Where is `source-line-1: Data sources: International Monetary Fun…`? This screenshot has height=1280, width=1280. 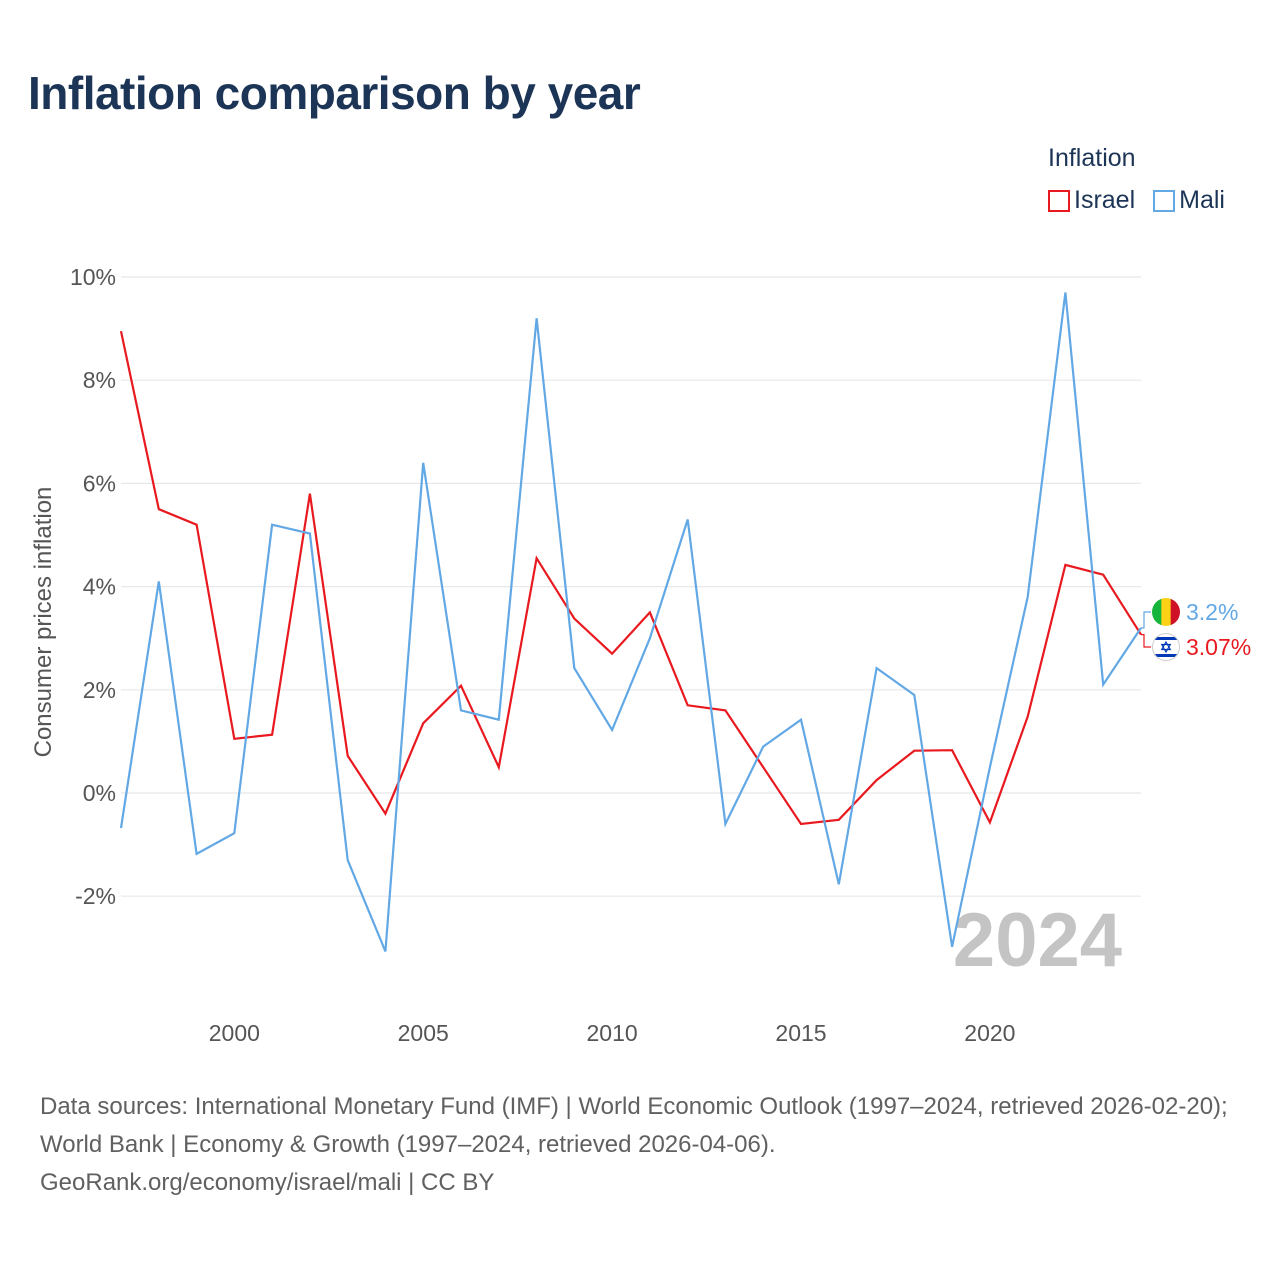 source-line-1: Data sources: International Monetary Fun… is located at coordinates (634, 1125).